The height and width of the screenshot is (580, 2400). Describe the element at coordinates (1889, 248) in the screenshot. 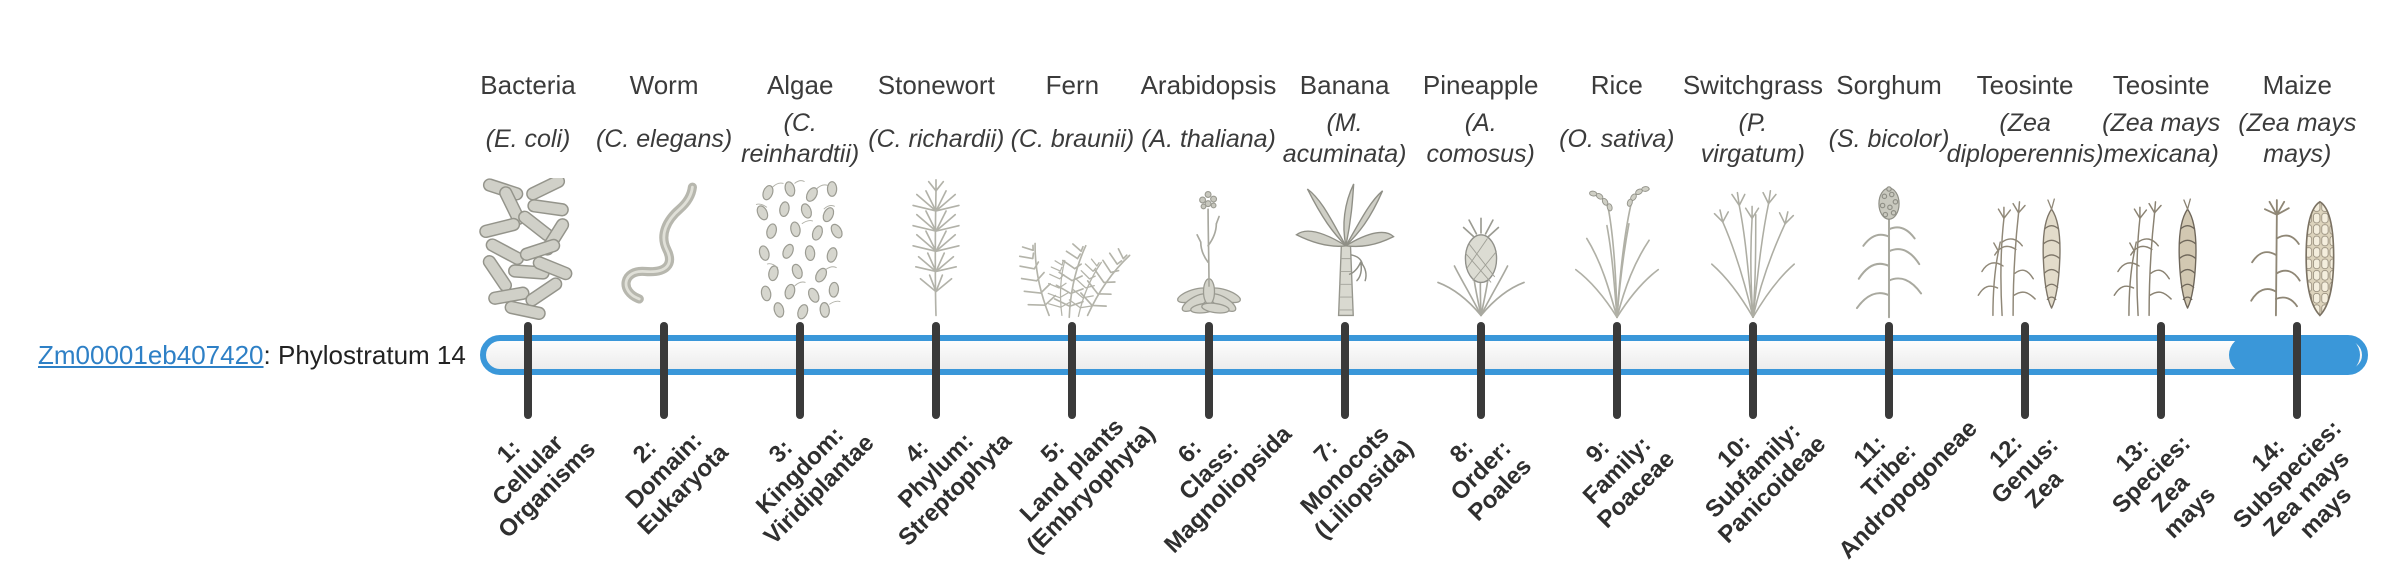

I see `sorghum-icon` at that location.